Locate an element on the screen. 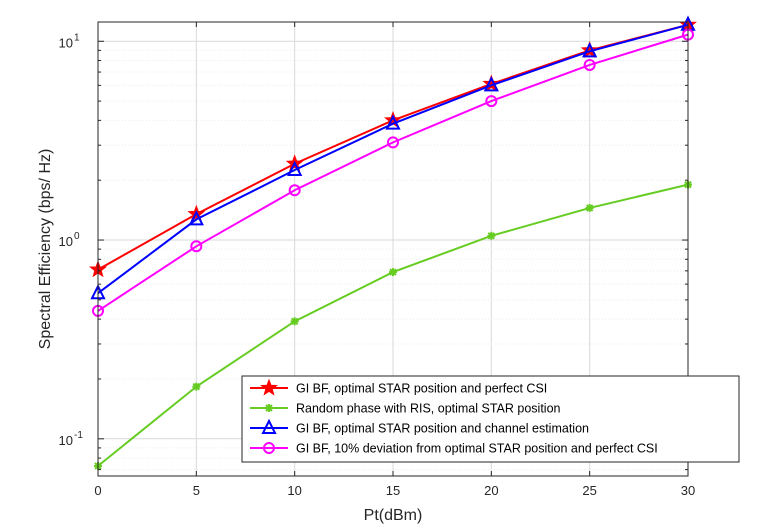  y-tick-label: 10 -1 is located at coordinates (71, 439).